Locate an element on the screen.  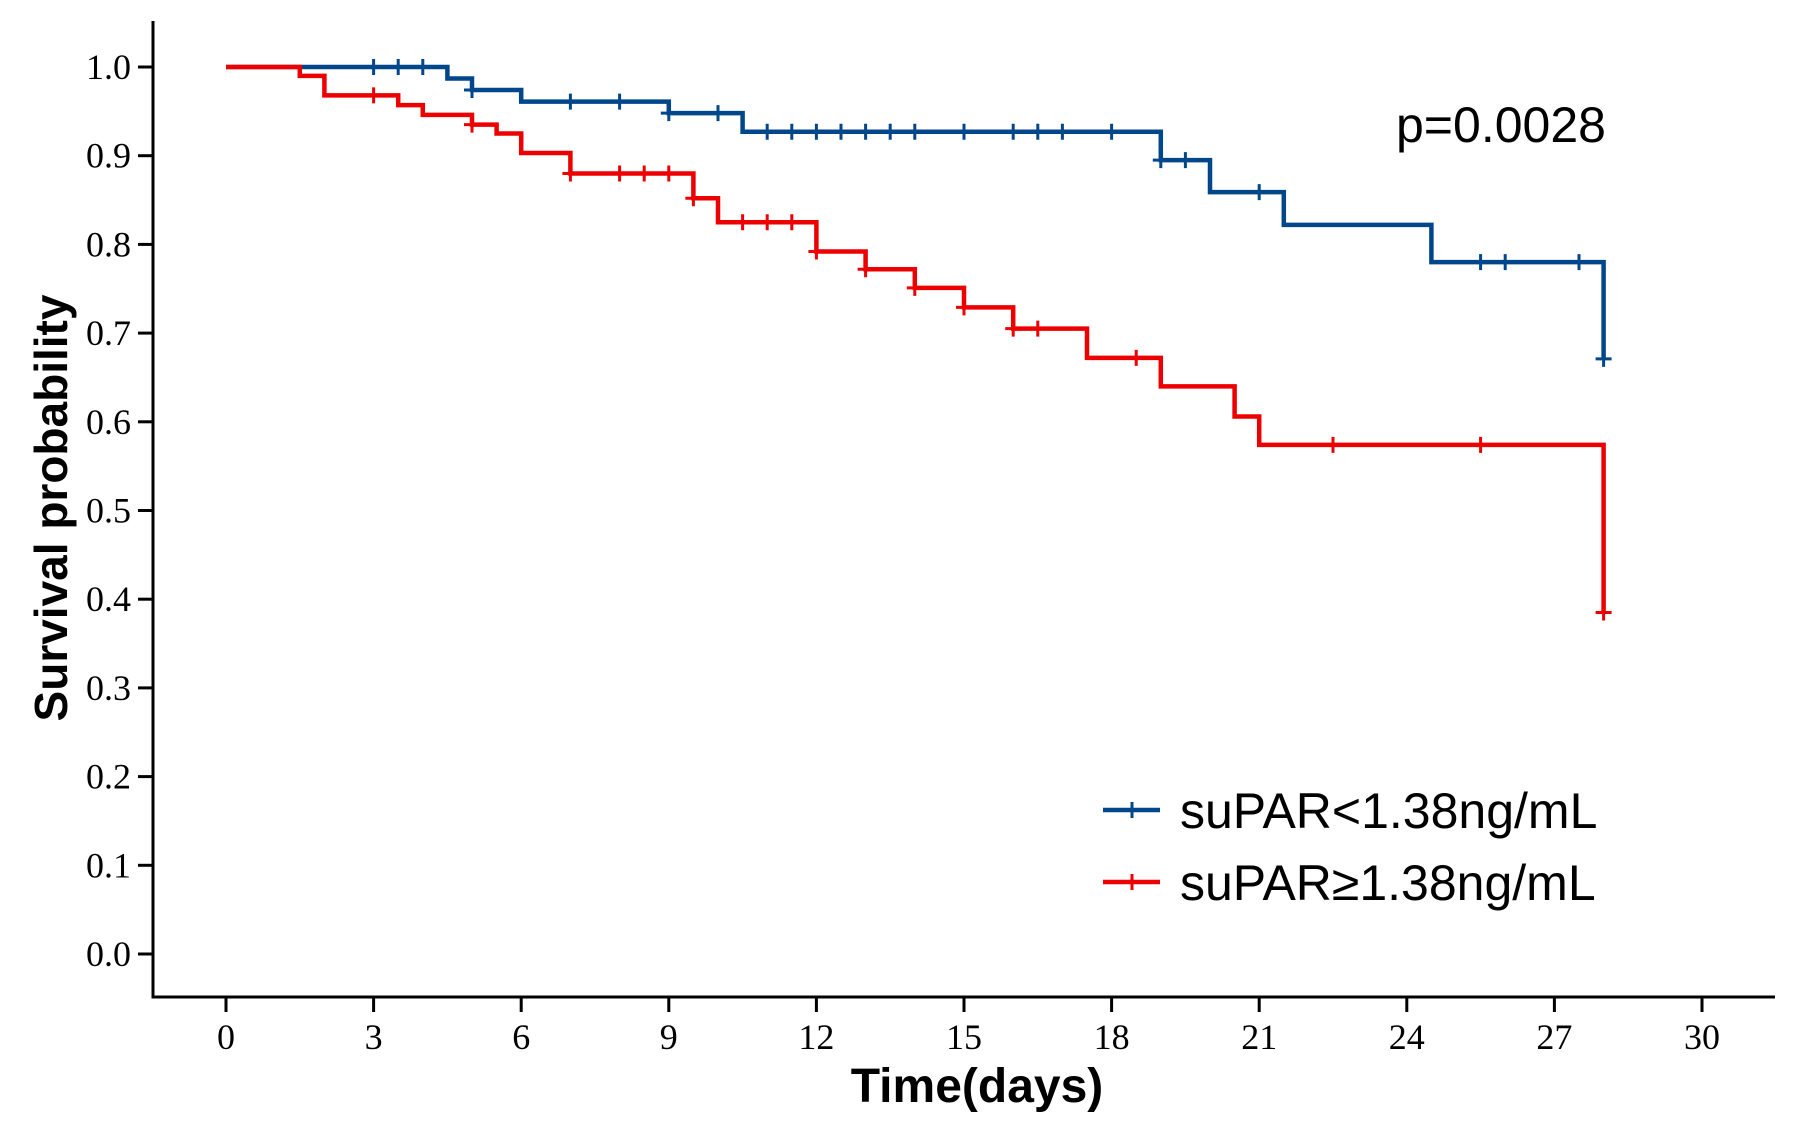
y-tick-label: 0.7 is located at coordinates (108, 333).